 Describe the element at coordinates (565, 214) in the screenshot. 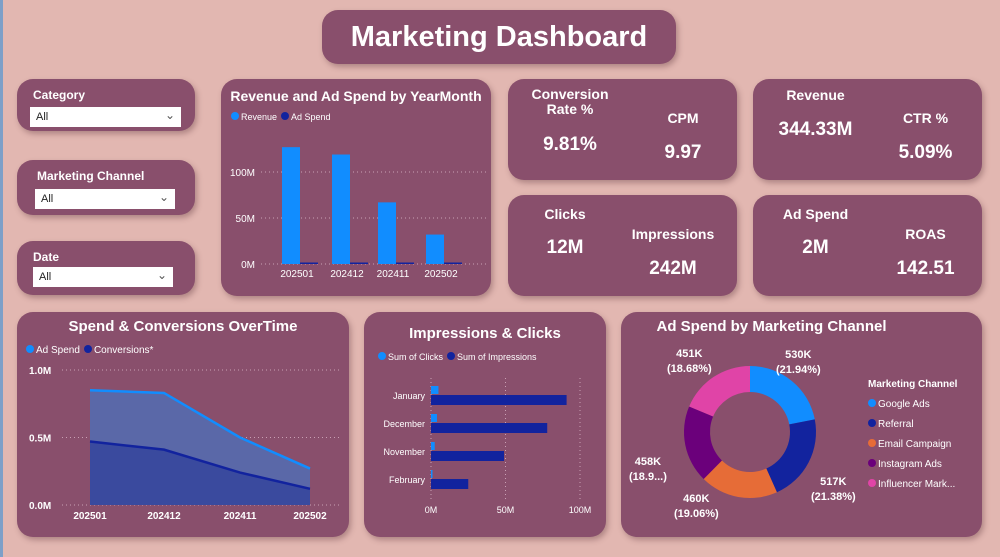

I see `clicks-label: Clicks` at that location.